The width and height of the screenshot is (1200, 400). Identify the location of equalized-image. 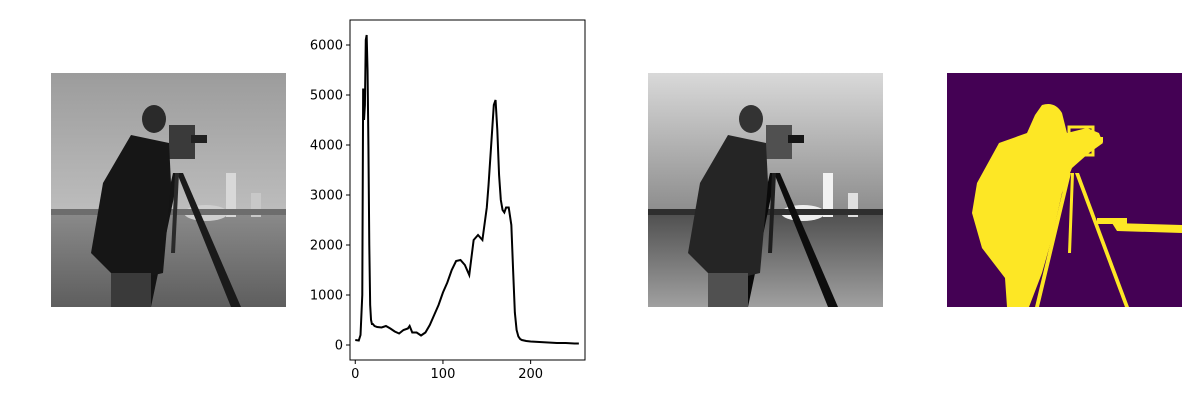
(765, 190).